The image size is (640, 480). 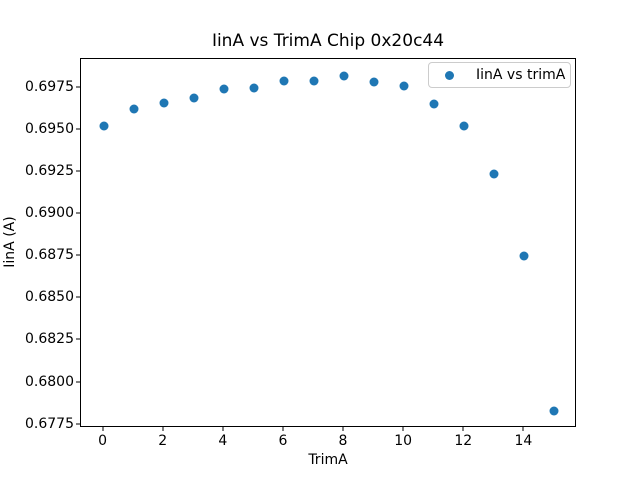 What do you see at coordinates (49, 212) in the screenshot?
I see `y-tick-label: 0.6900` at bounding box center [49, 212].